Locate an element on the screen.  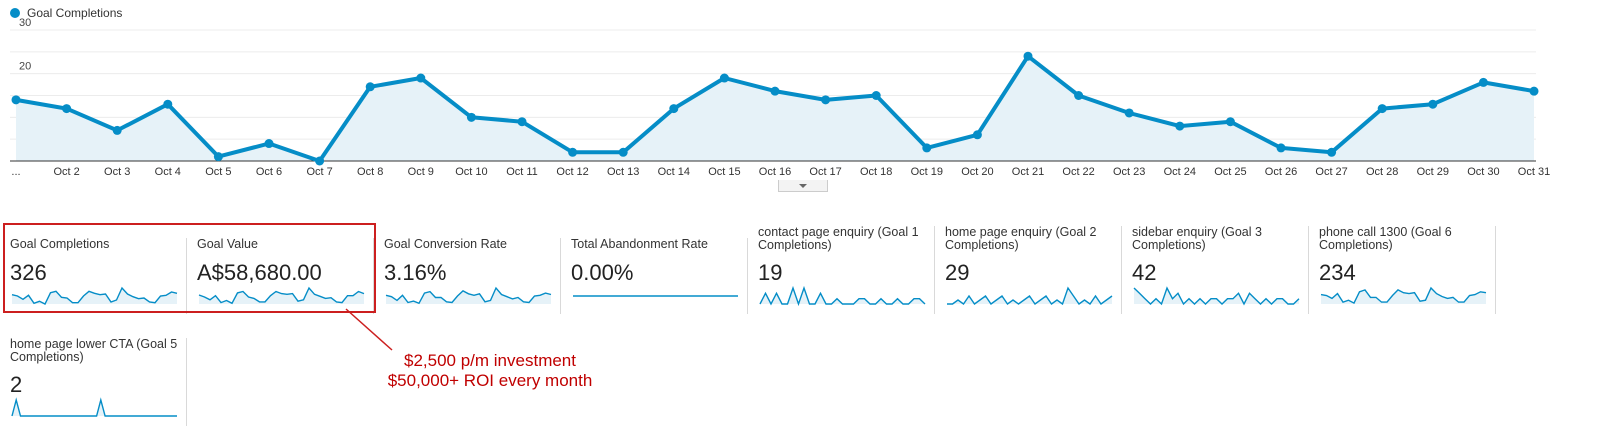
x-tick-label: Oct 11 is located at coordinates (522, 172).